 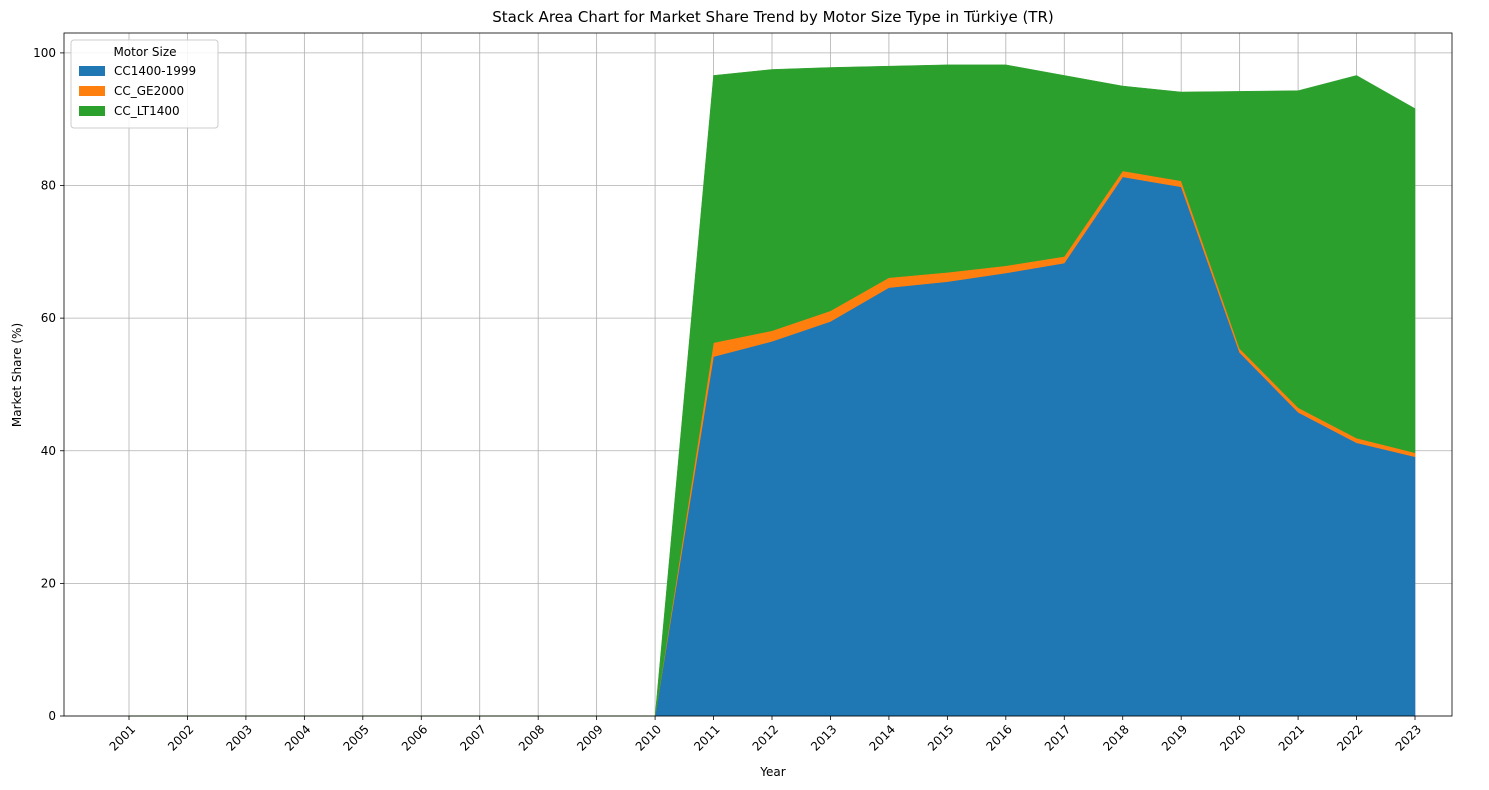 What do you see at coordinates (1174, 737) in the screenshot?
I see `x-tick-label: 2019` at bounding box center [1174, 737].